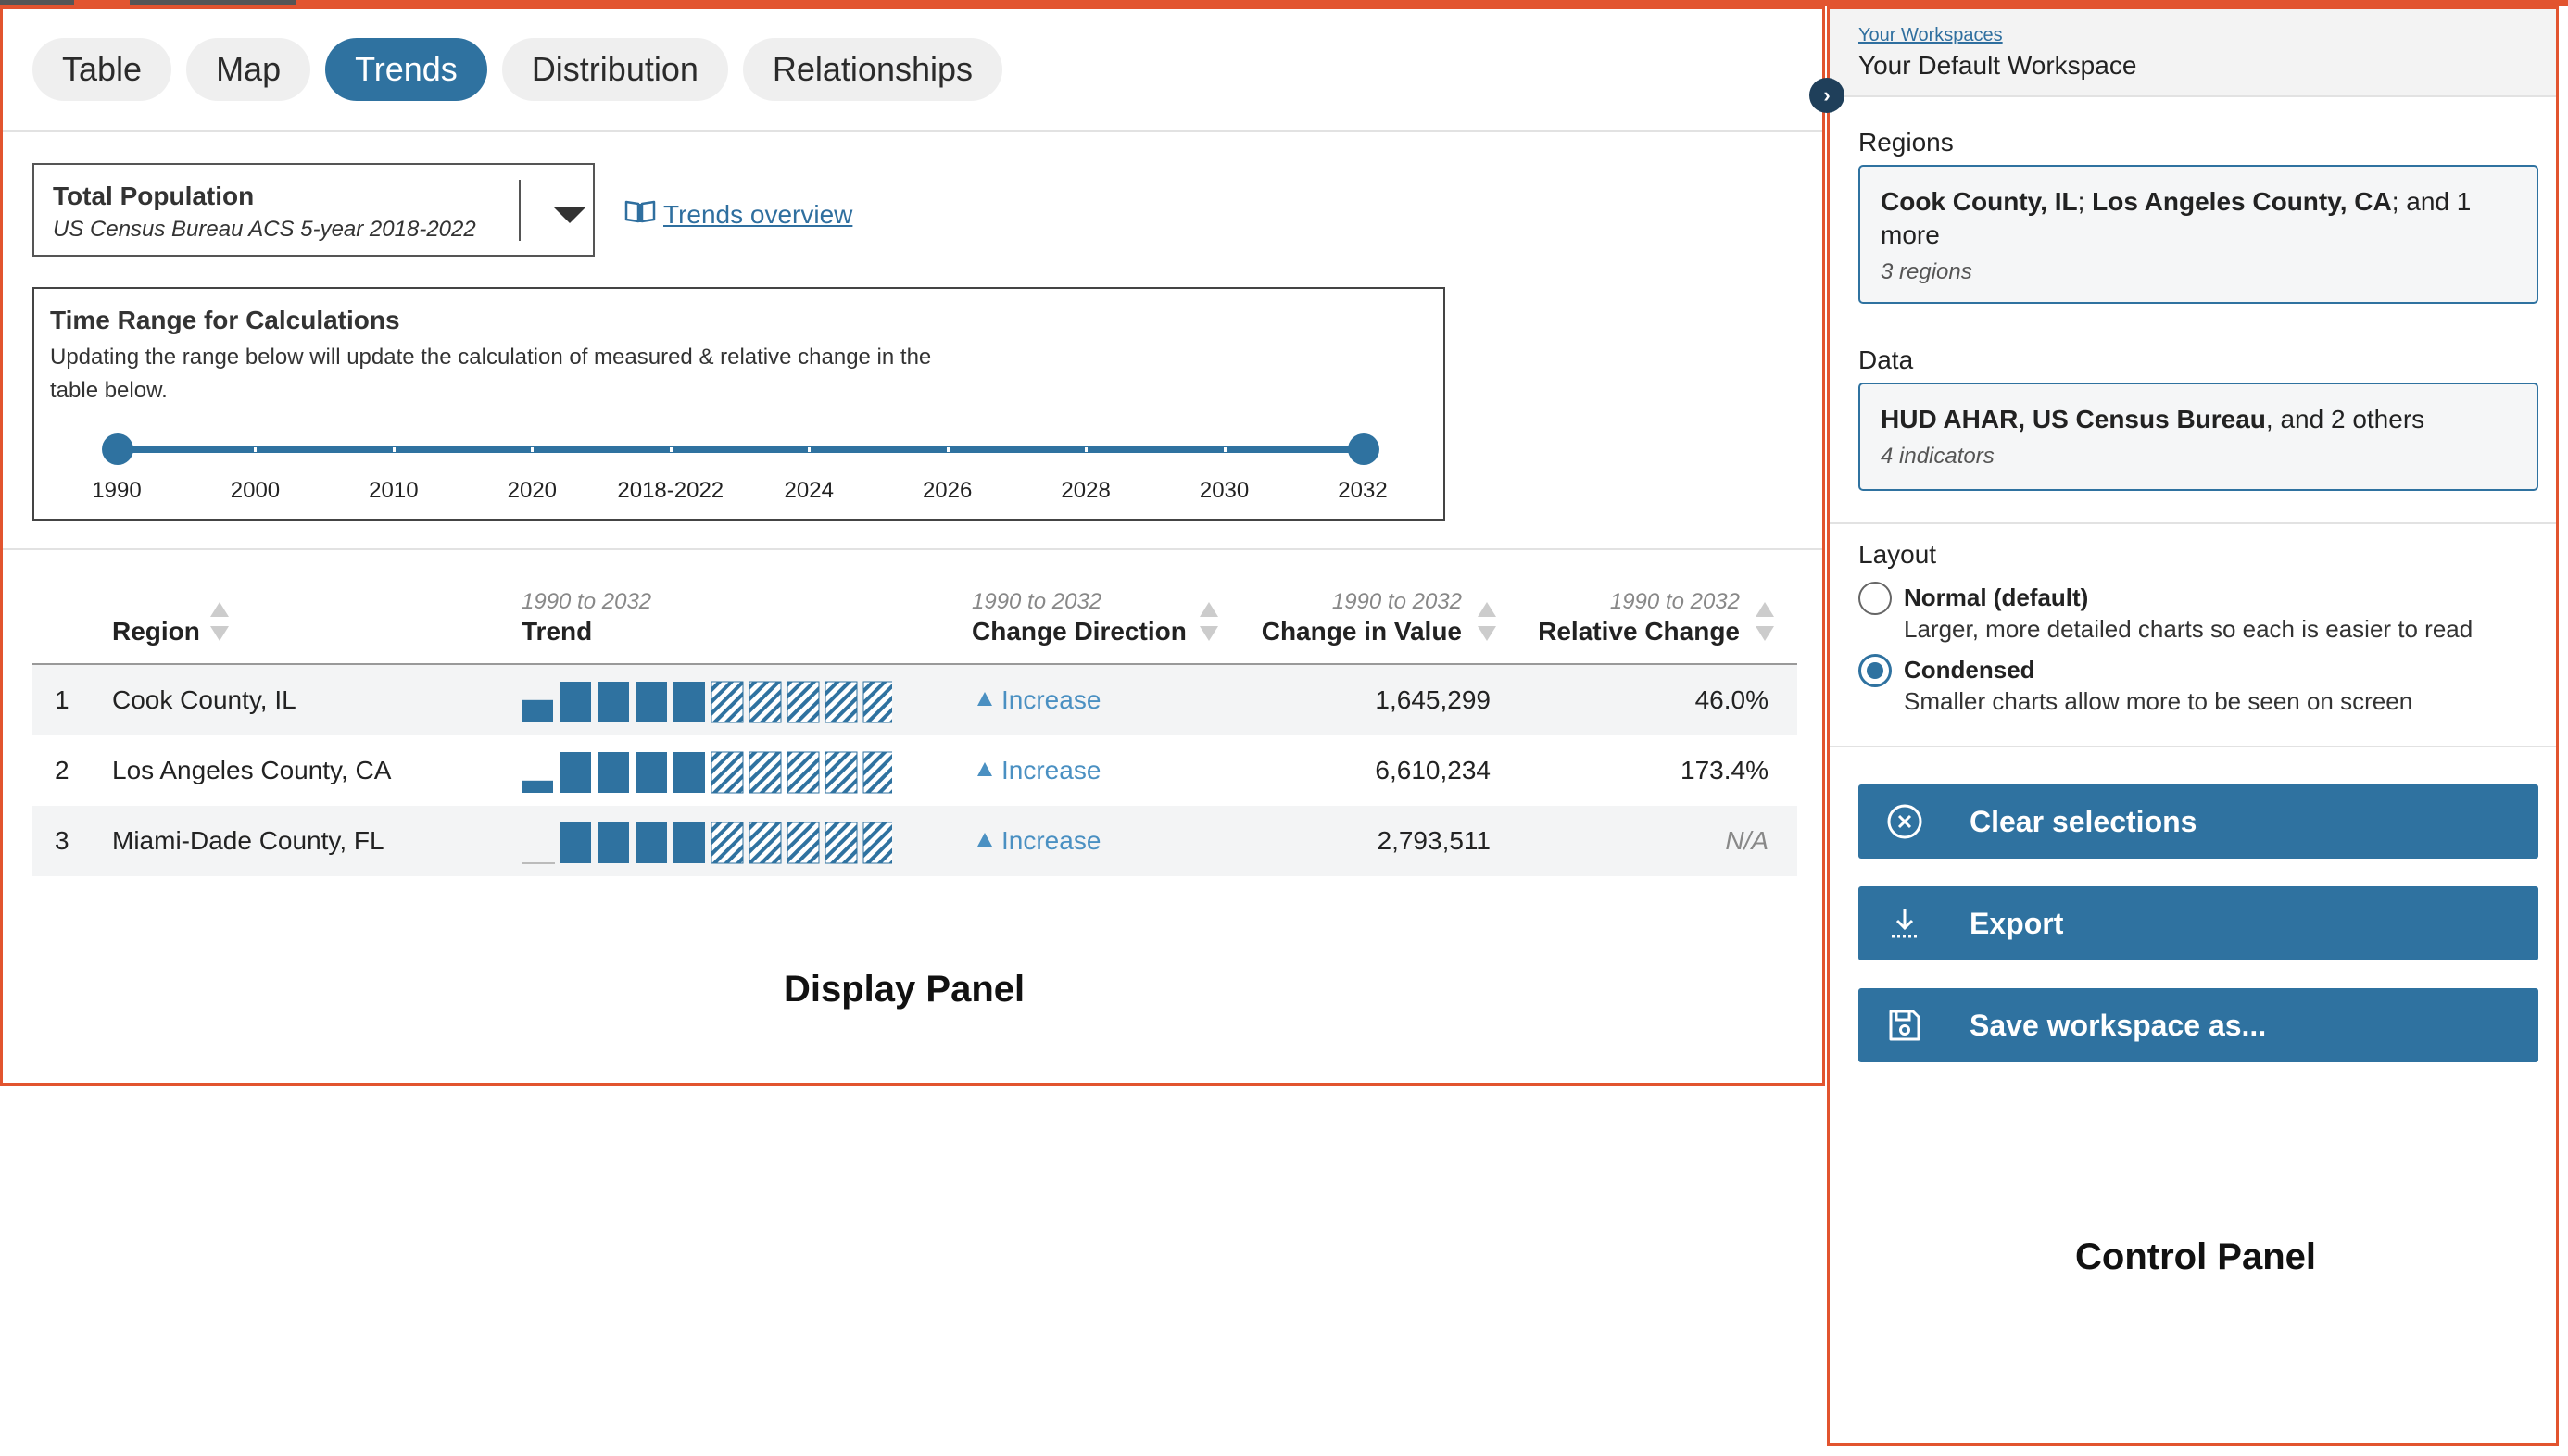 This screenshot has width=2568, height=1456. What do you see at coordinates (406, 69) in the screenshot?
I see `tab-trends: Trends` at bounding box center [406, 69].